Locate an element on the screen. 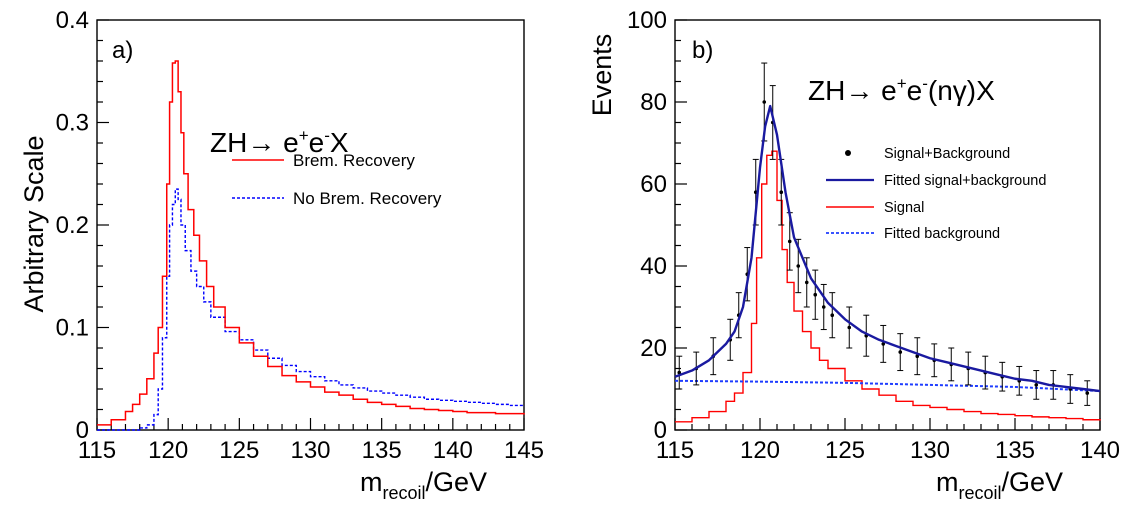  panel-a-legend: Brem. Recovery No Brem. Recovery is located at coordinates (337, 179).